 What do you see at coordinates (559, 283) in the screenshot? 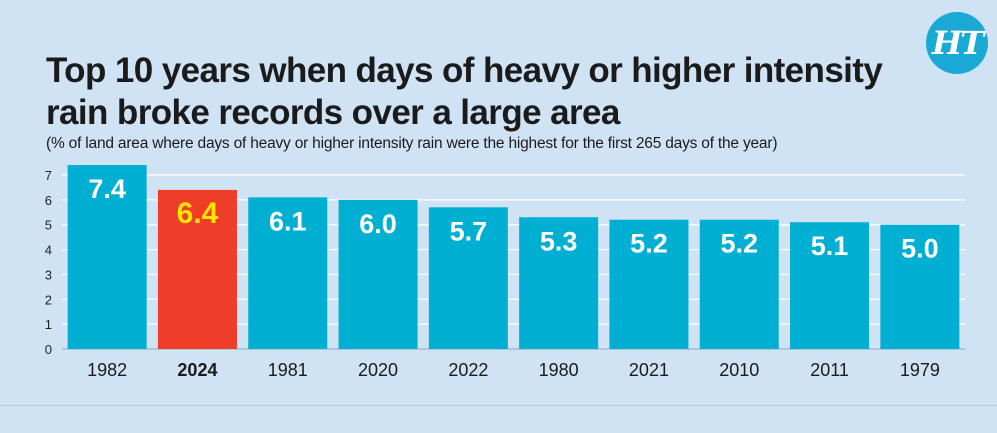
I see `bar-1980` at bounding box center [559, 283].